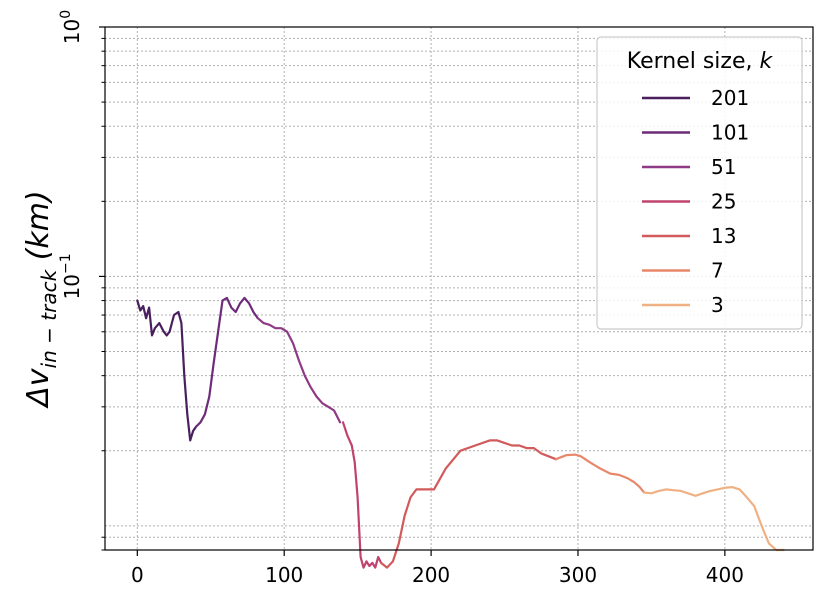 The width and height of the screenshot is (830, 612). I want to click on y-axis-label-subscript: in − track, so click(49, 318).